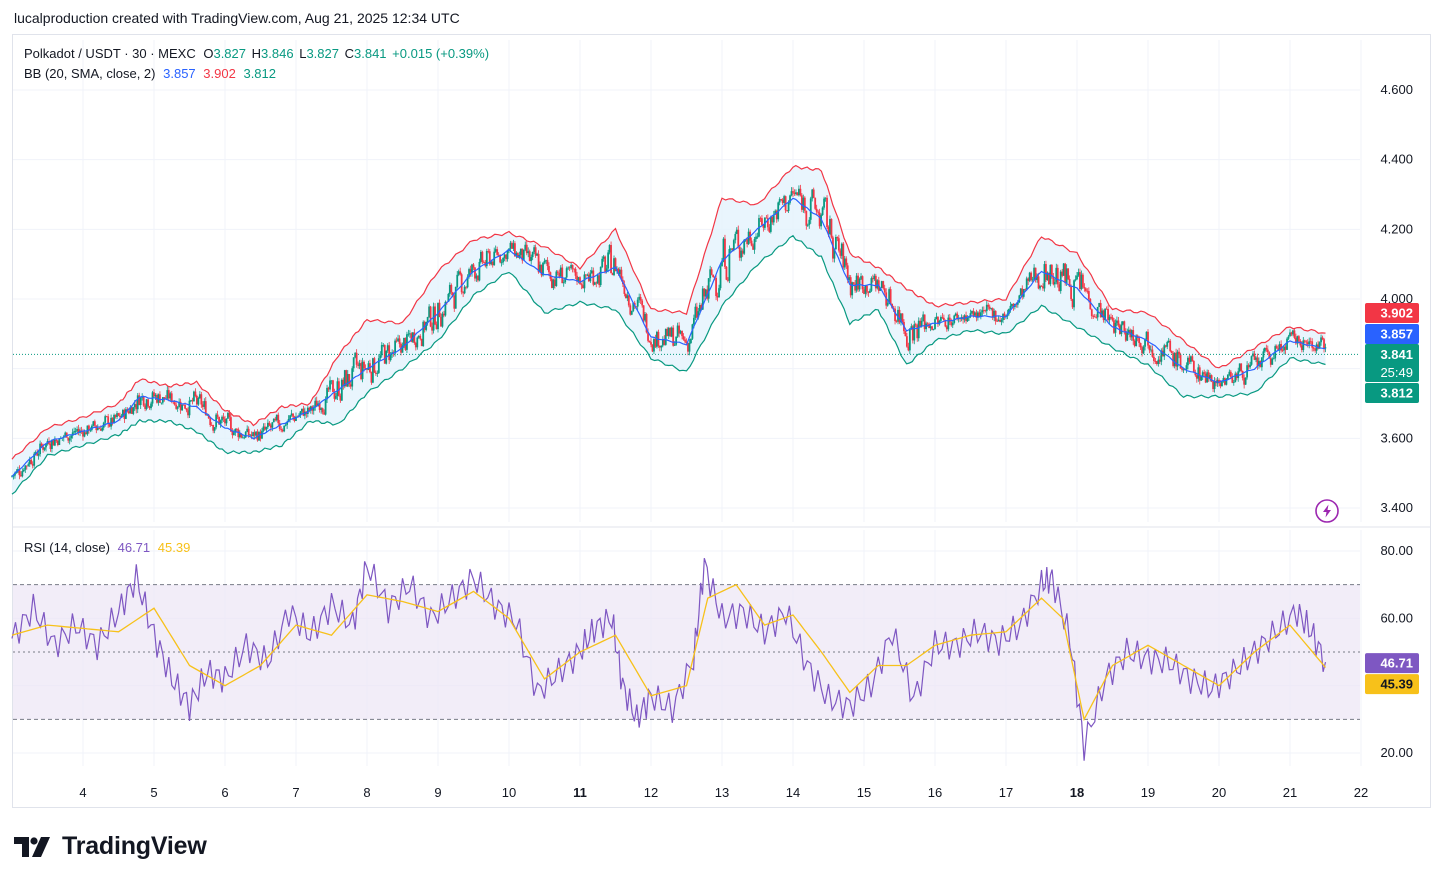 This screenshot has width=1444, height=884. I want to click on change-value: +0.015 (+0.39%), so click(441, 53).